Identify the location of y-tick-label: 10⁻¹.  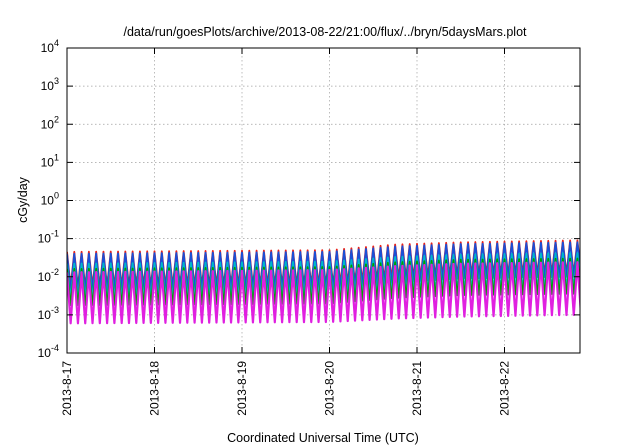
(48, 237).